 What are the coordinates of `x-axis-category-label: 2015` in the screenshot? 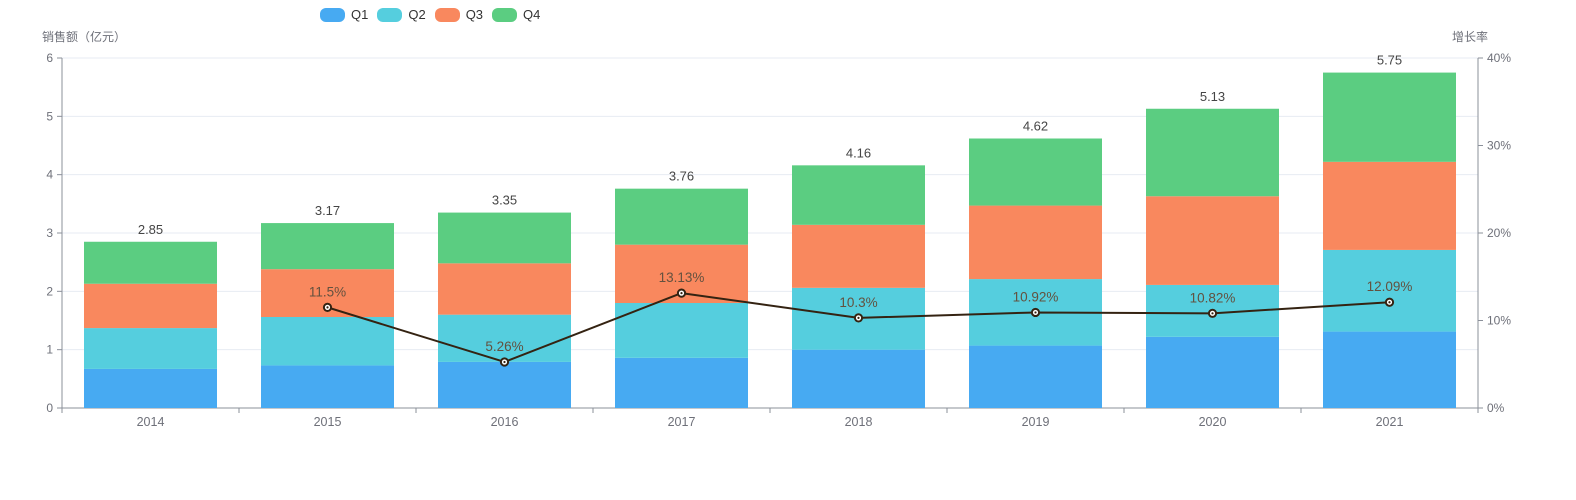 It's located at (328, 422).